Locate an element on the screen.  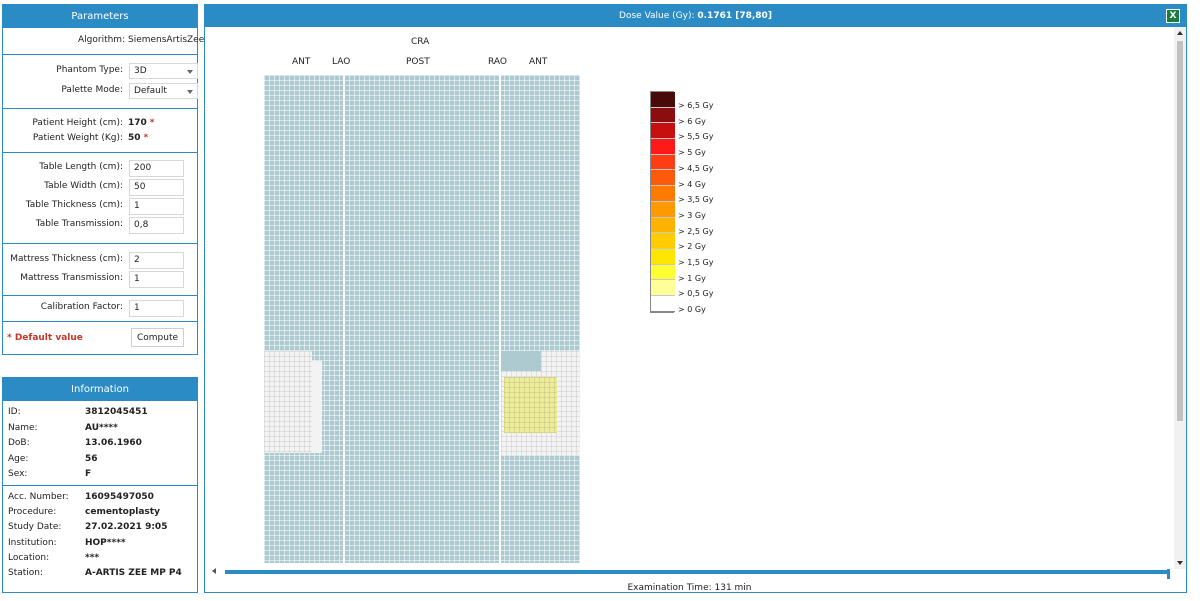
mattress-transmission-input: 1 is located at coordinates (156, 279).